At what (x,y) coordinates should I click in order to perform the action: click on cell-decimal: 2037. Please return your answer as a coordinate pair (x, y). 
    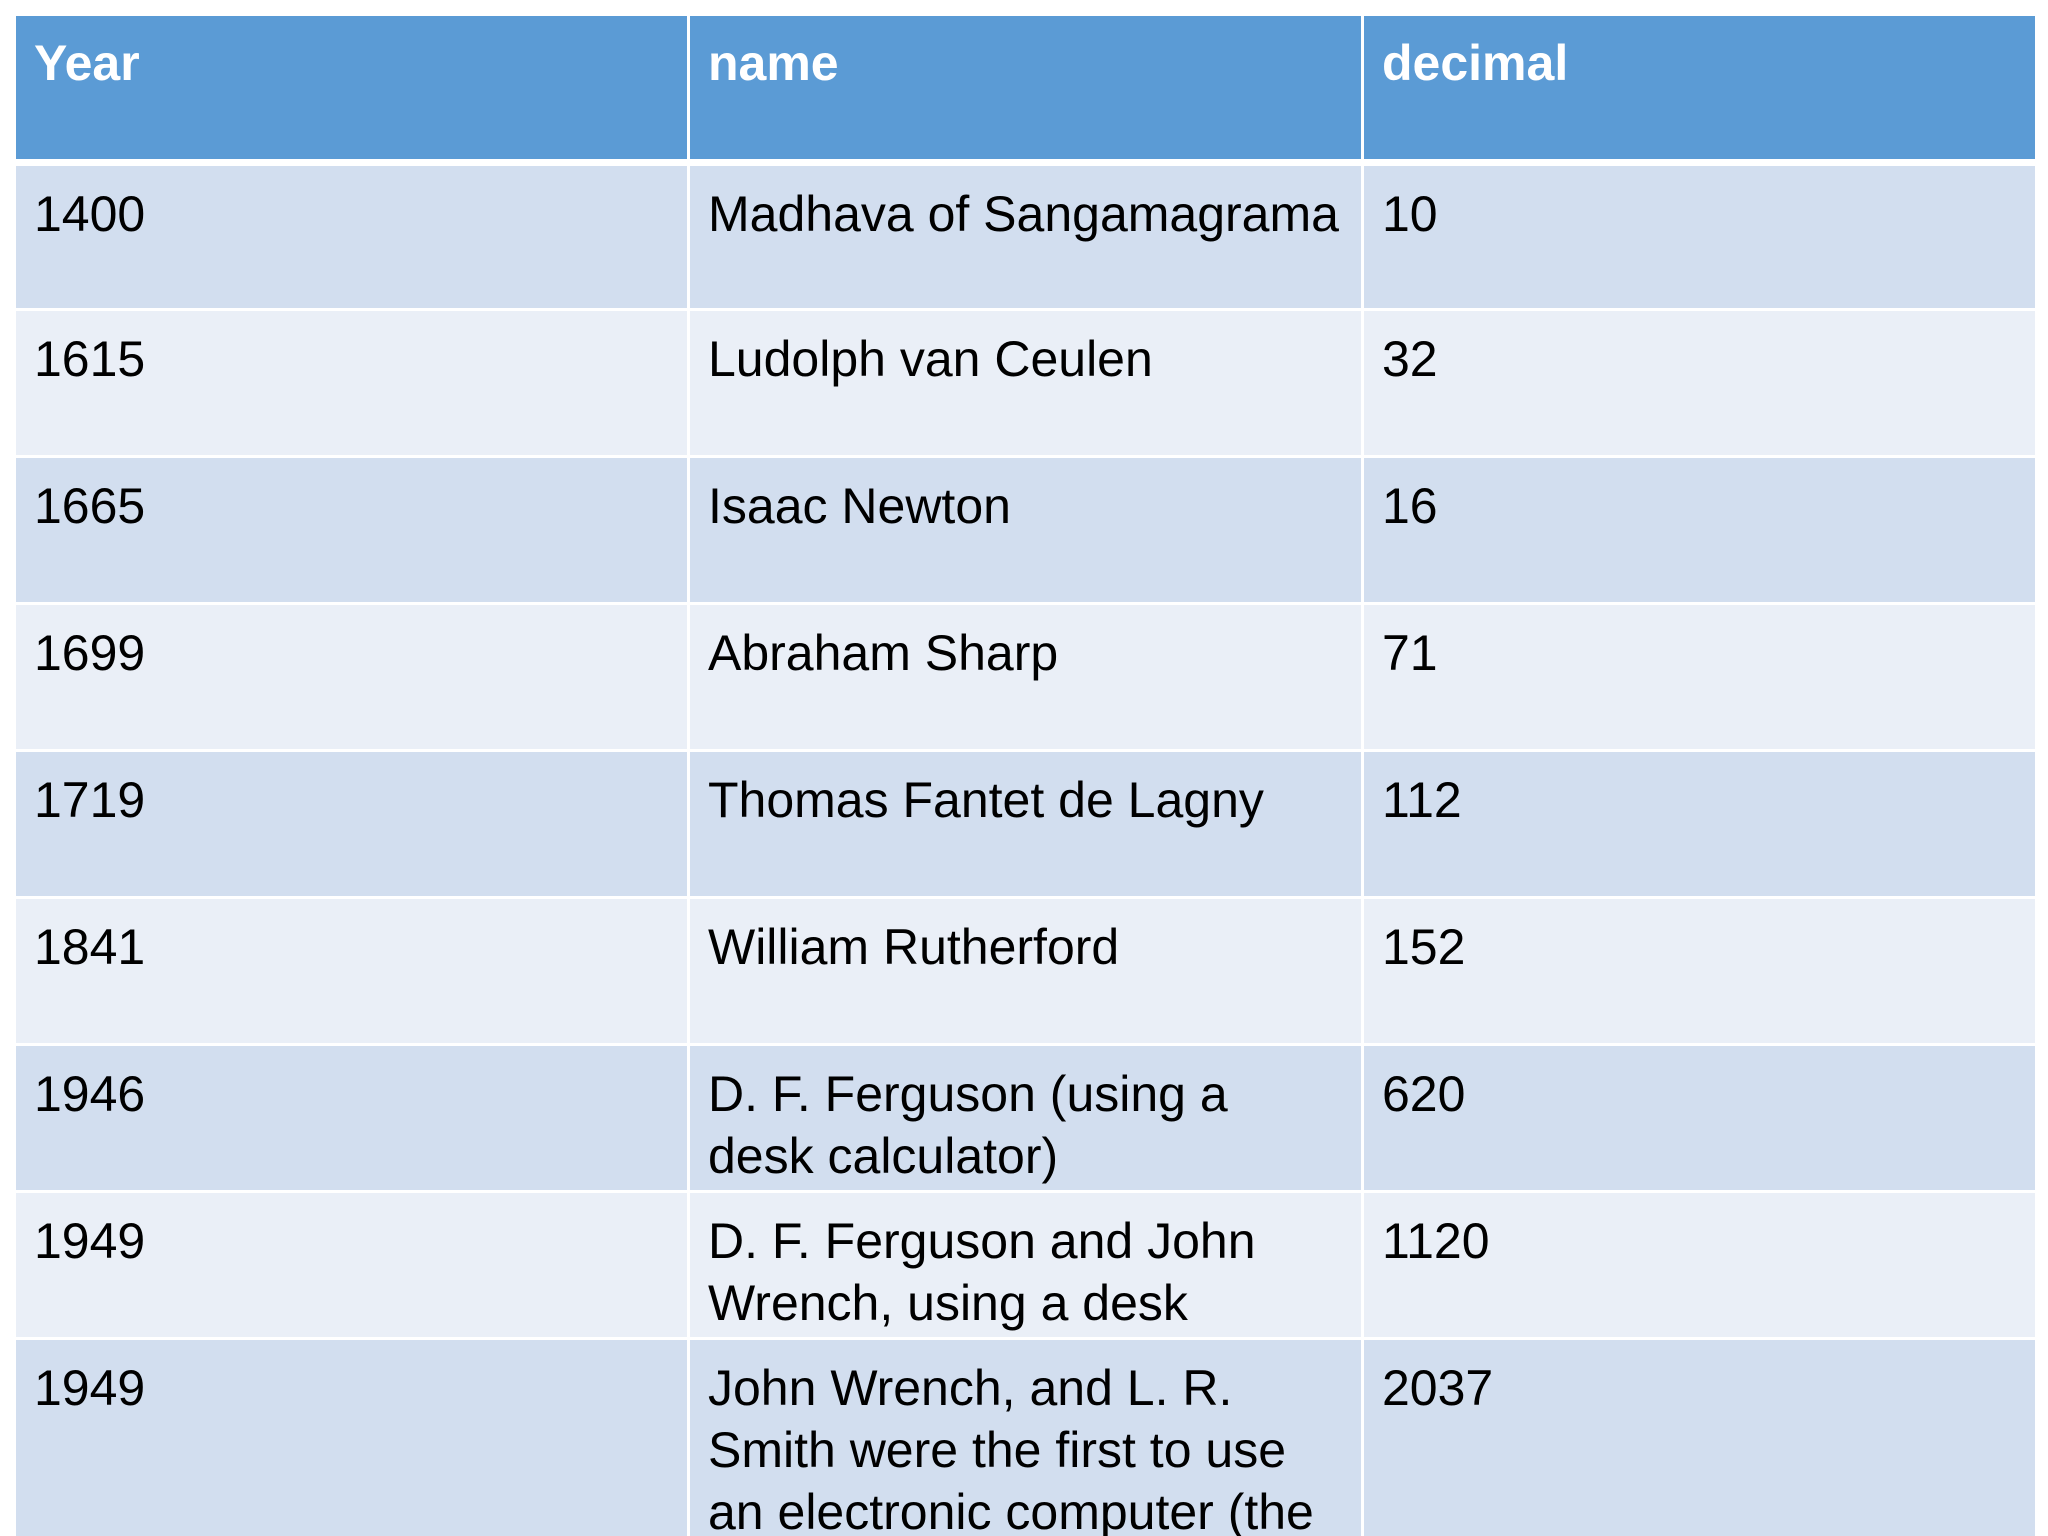
    Looking at the image, I should click on (1699, 1436).